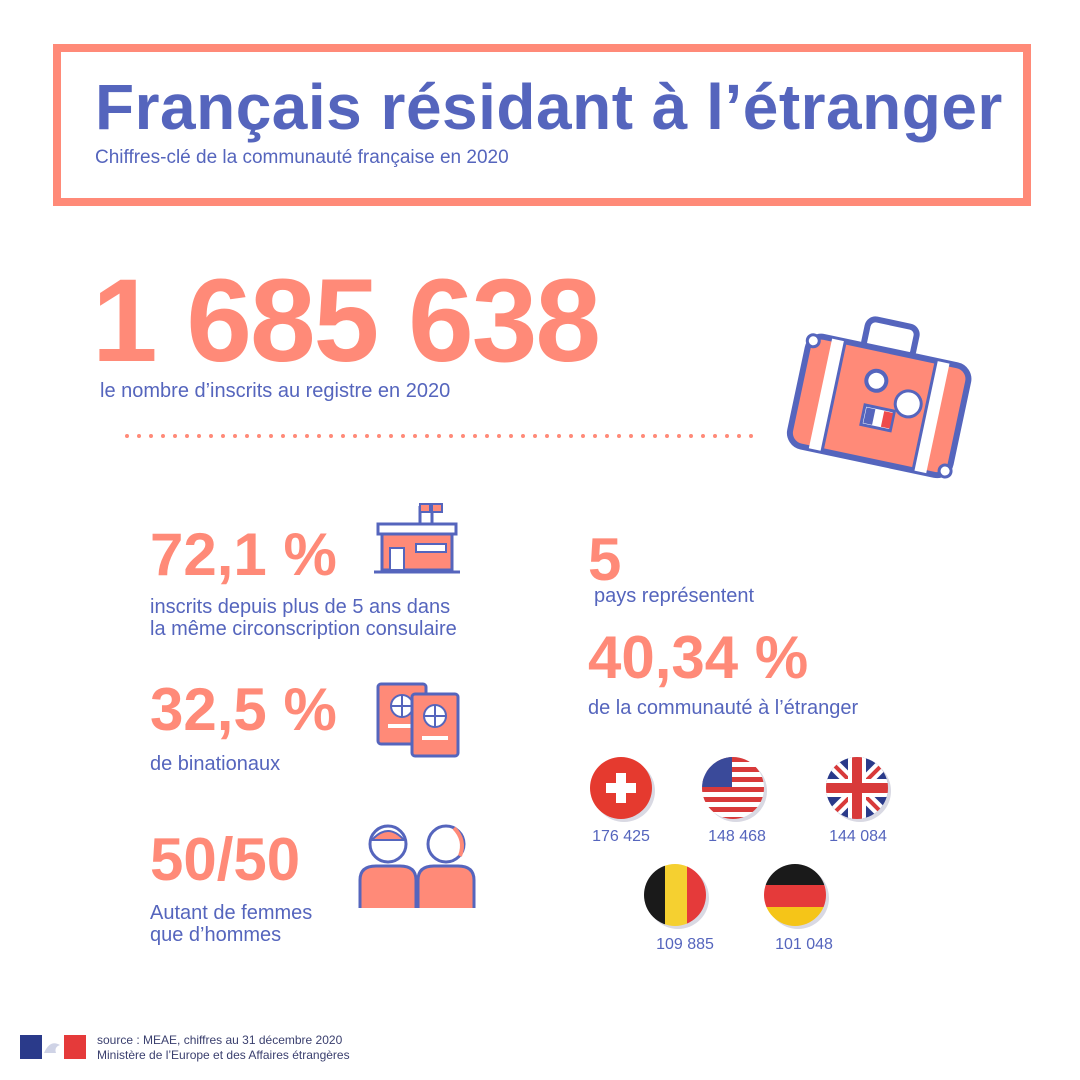 The width and height of the screenshot is (1080, 1080). I want to click on countries-share-label: de la communauté à l’étranger, so click(723, 708).